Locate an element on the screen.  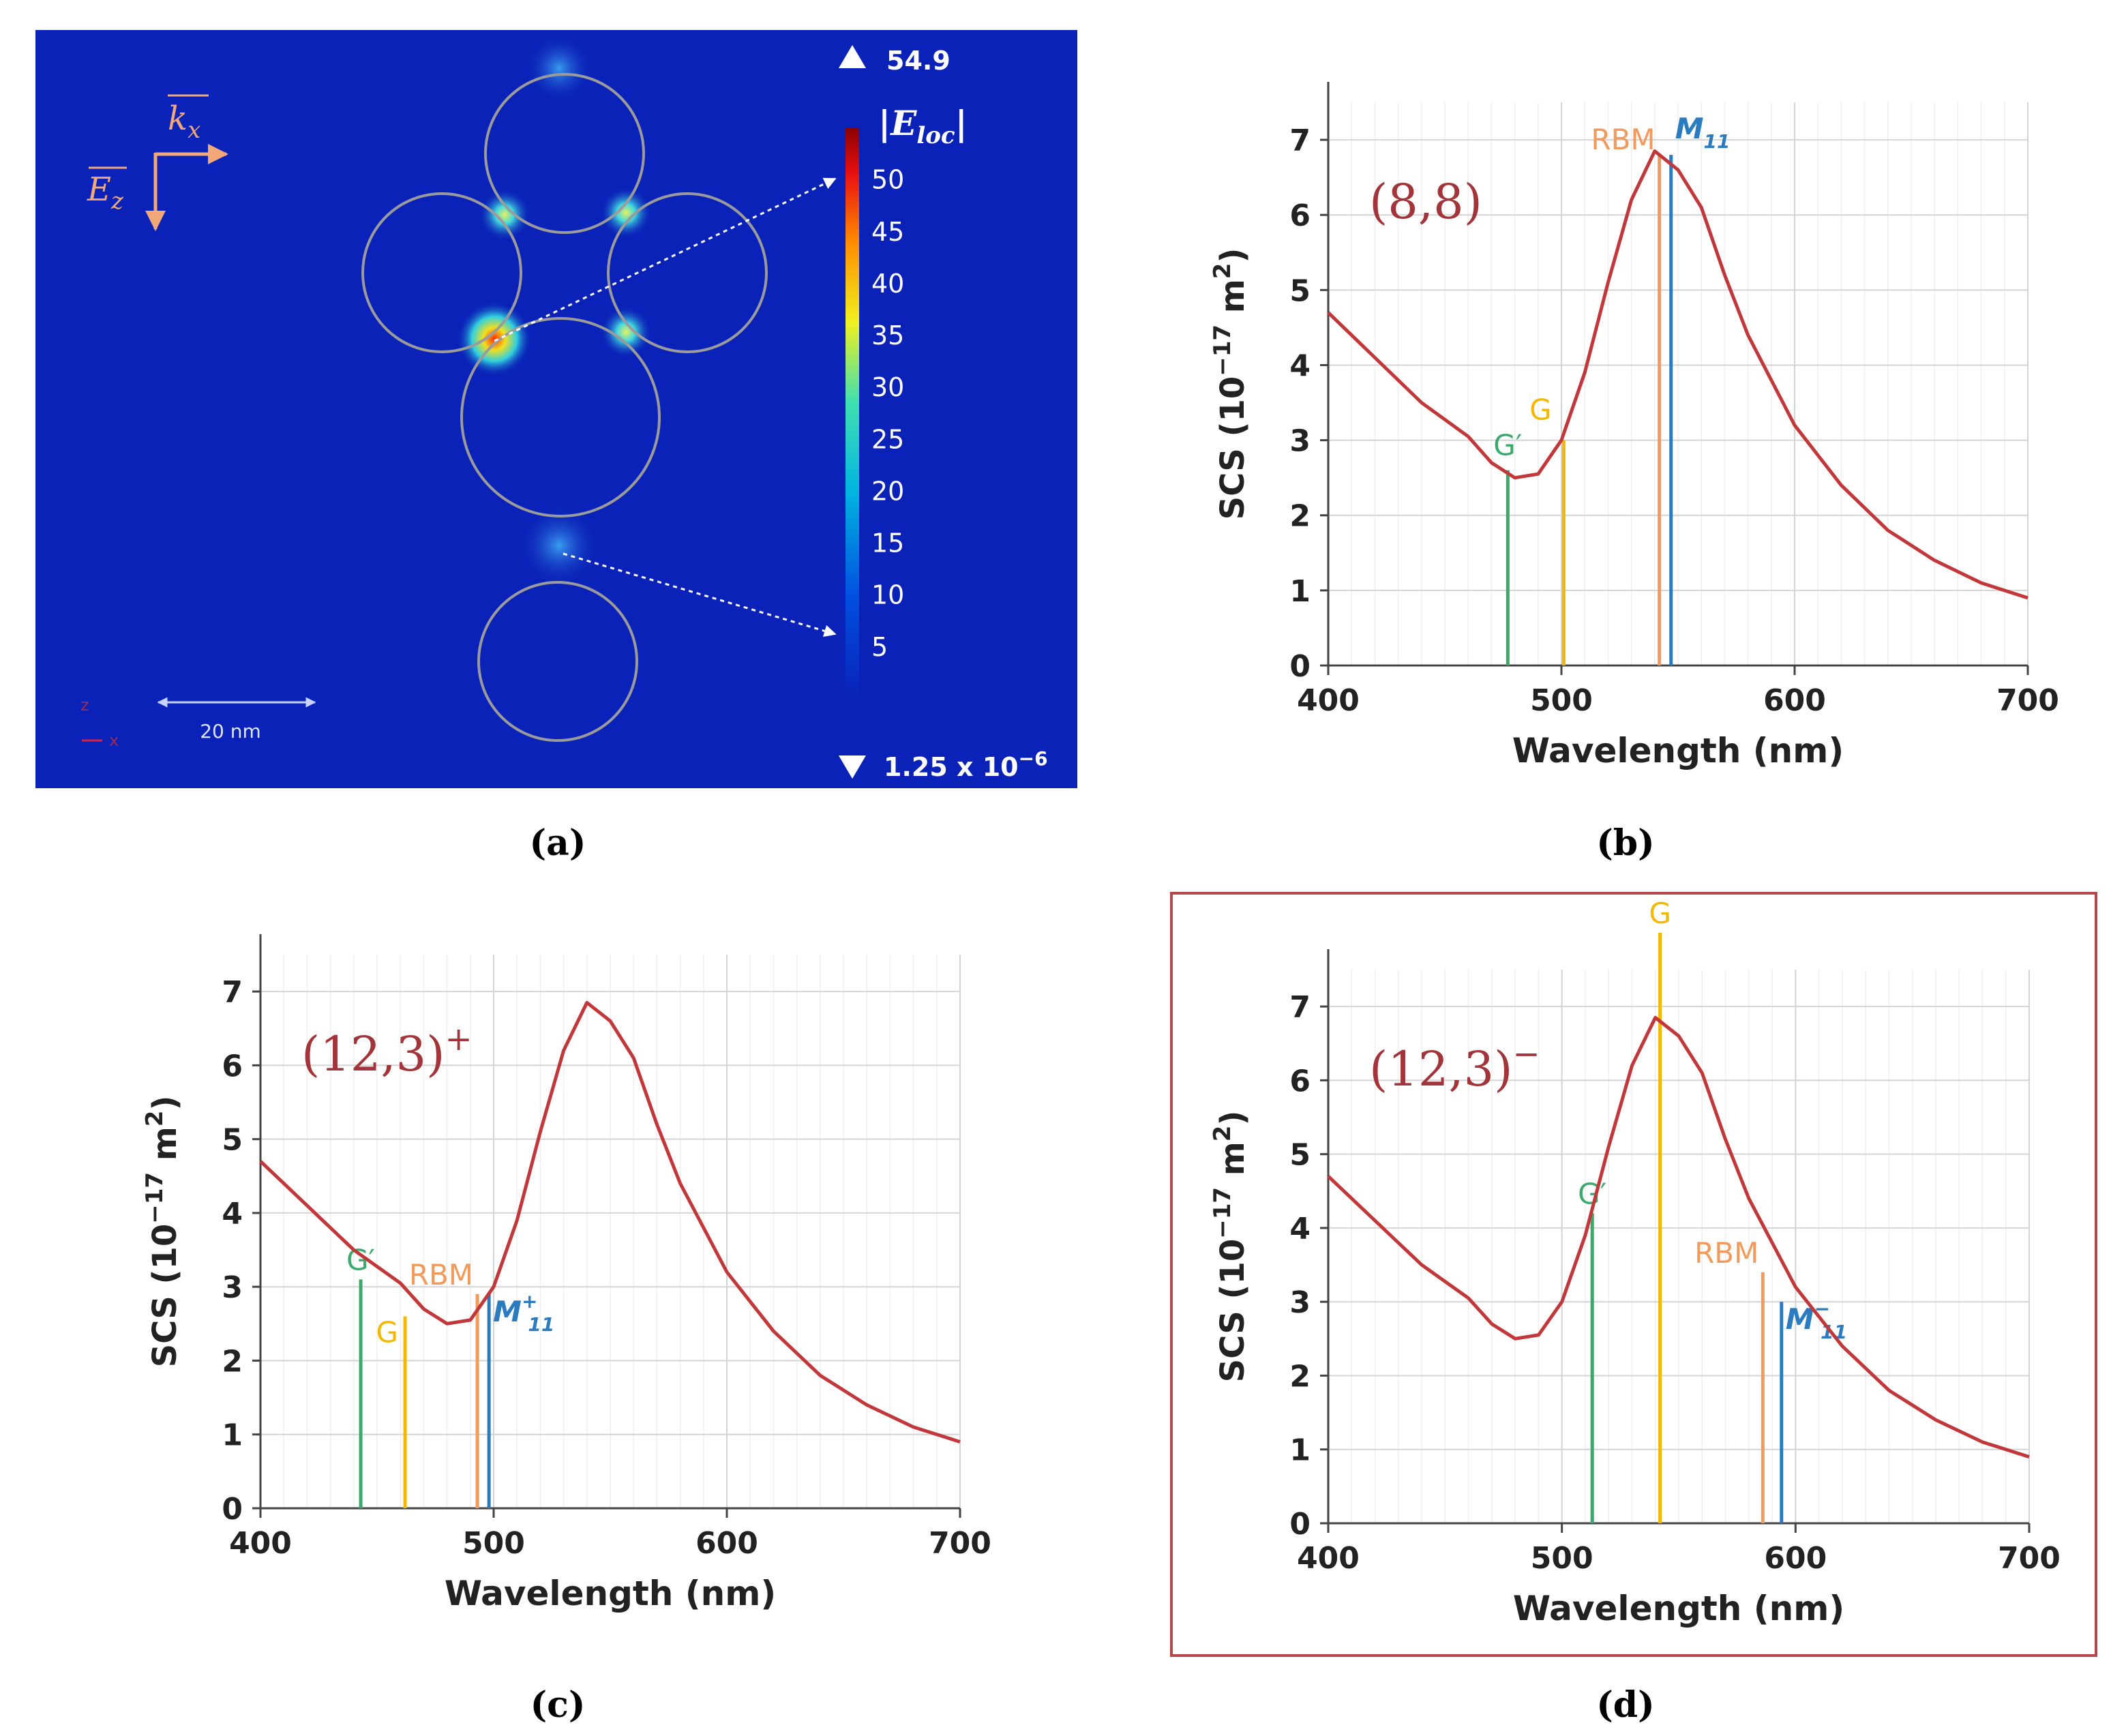
colorbar-tick-label: 40 is located at coordinates (887, 284).